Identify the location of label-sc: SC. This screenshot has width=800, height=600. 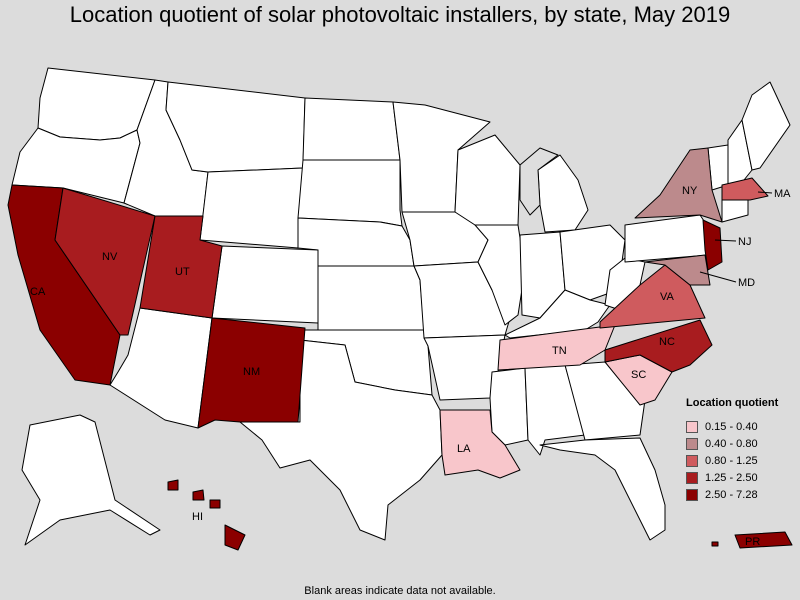
(638, 375).